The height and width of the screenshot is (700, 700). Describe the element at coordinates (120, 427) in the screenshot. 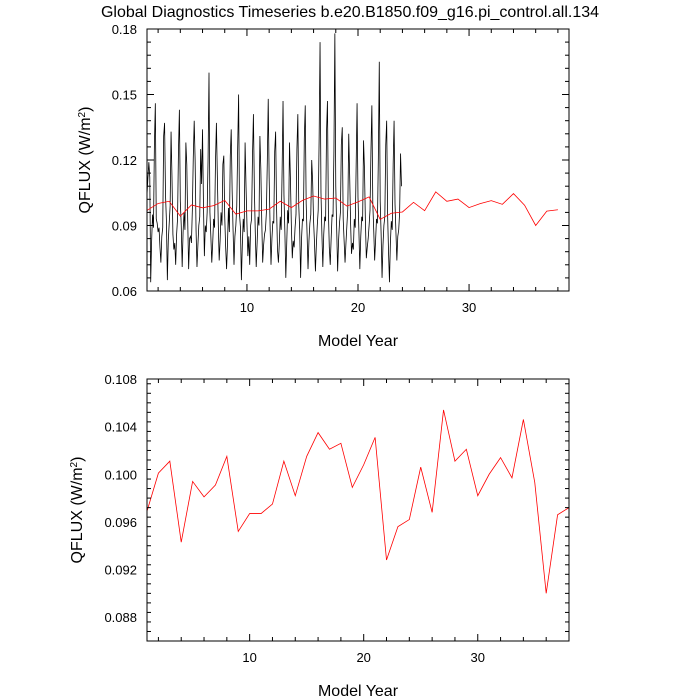

I see `bottom-y-tick-label: 0.104` at that location.